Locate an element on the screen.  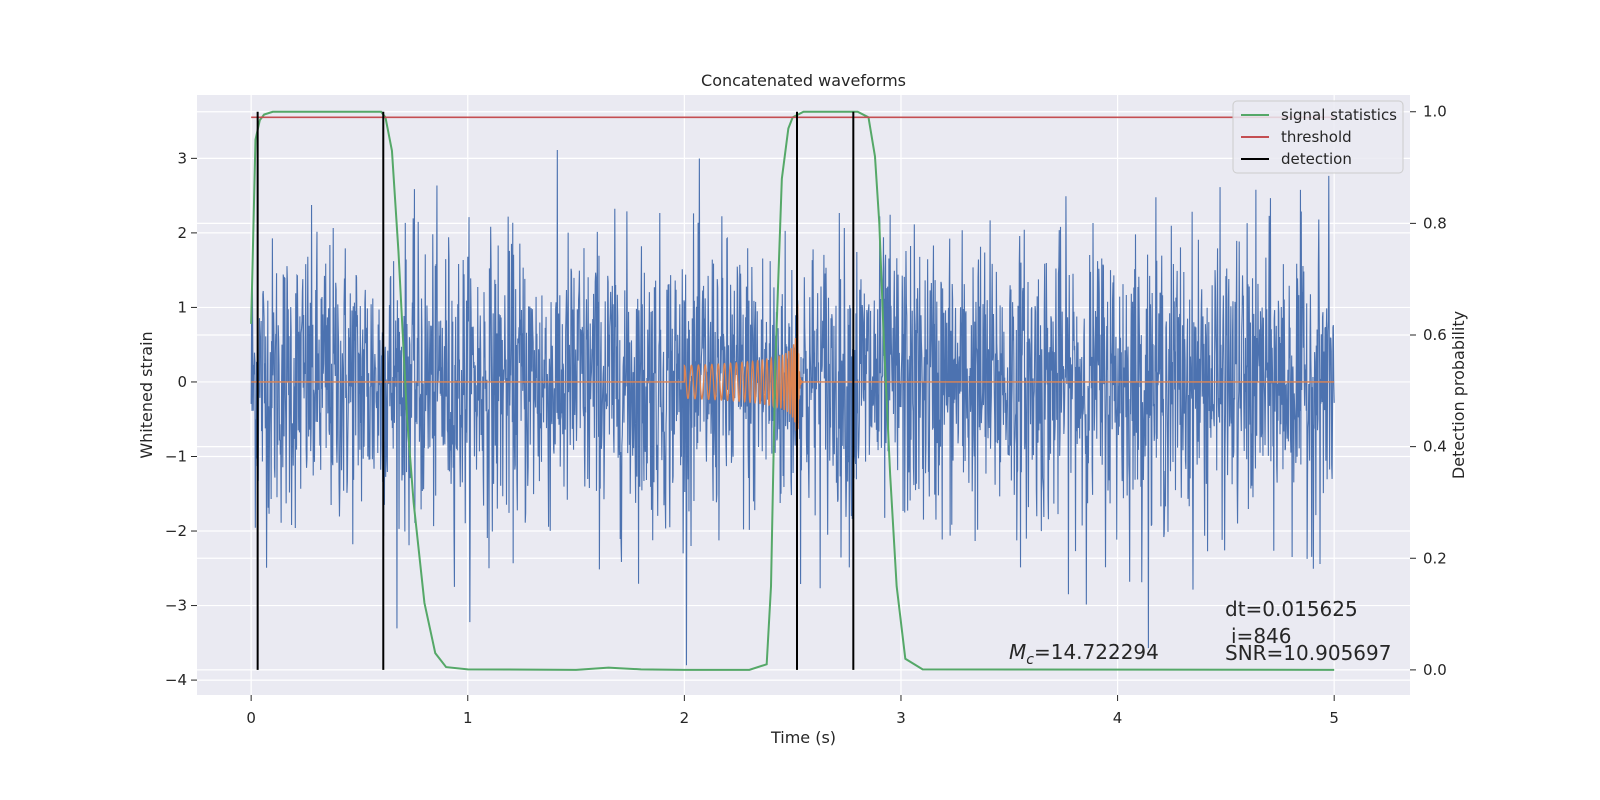
legend-box is located at coordinates (1318, 137).